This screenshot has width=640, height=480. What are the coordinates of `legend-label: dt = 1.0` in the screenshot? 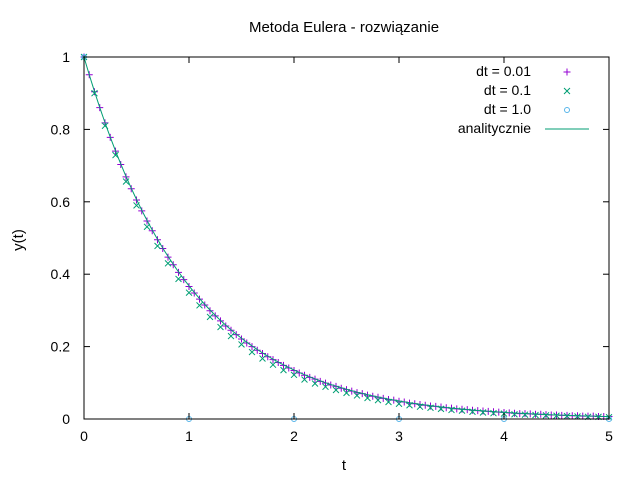 It's located at (507, 109).